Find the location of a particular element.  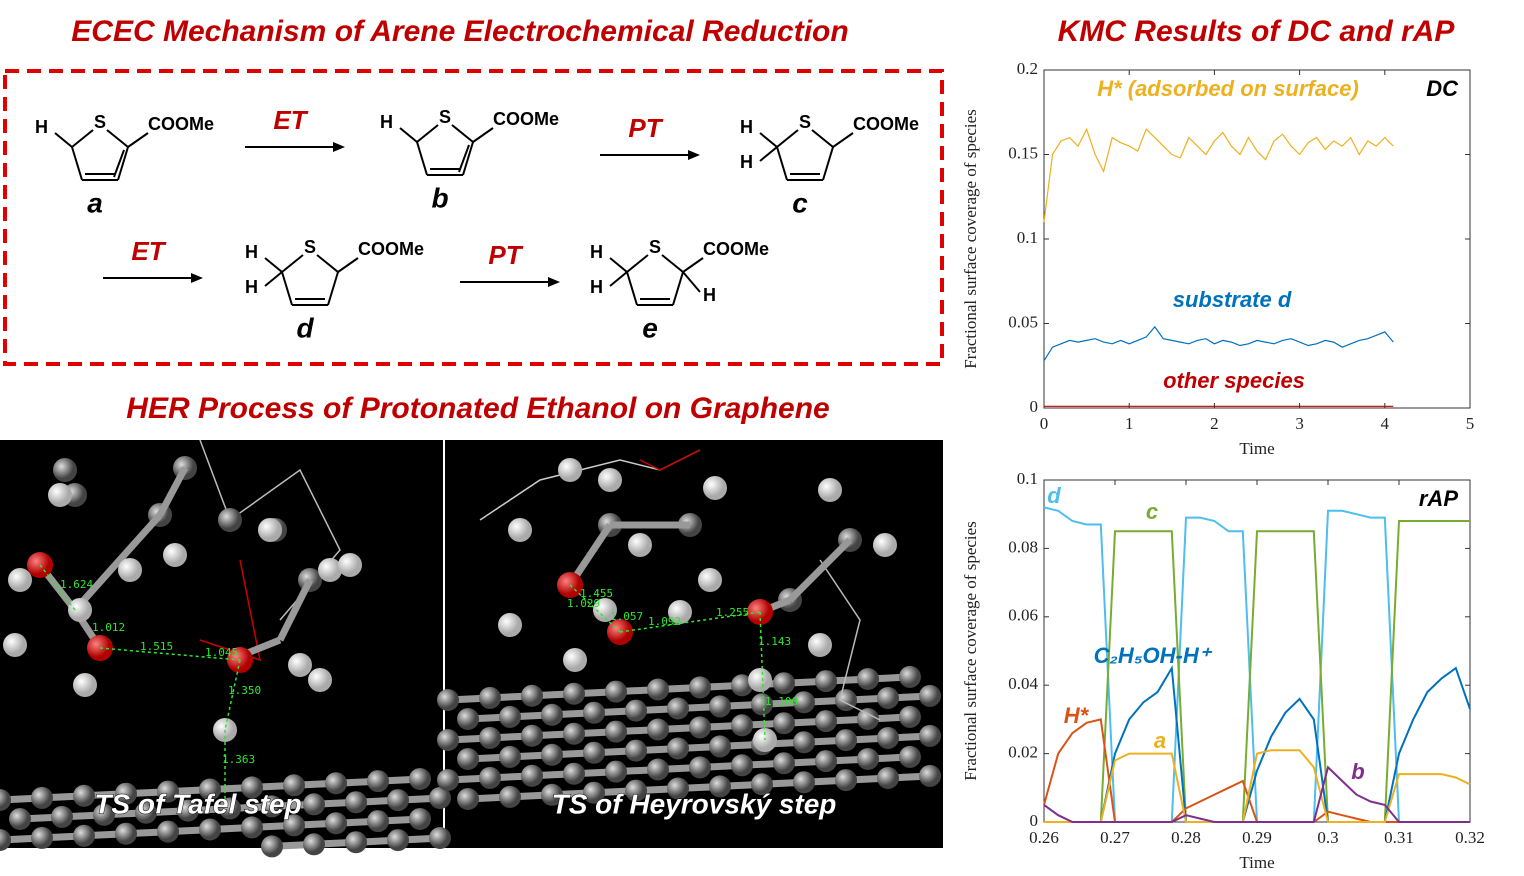

x-tick-label: 0.29 is located at coordinates (1257, 837).